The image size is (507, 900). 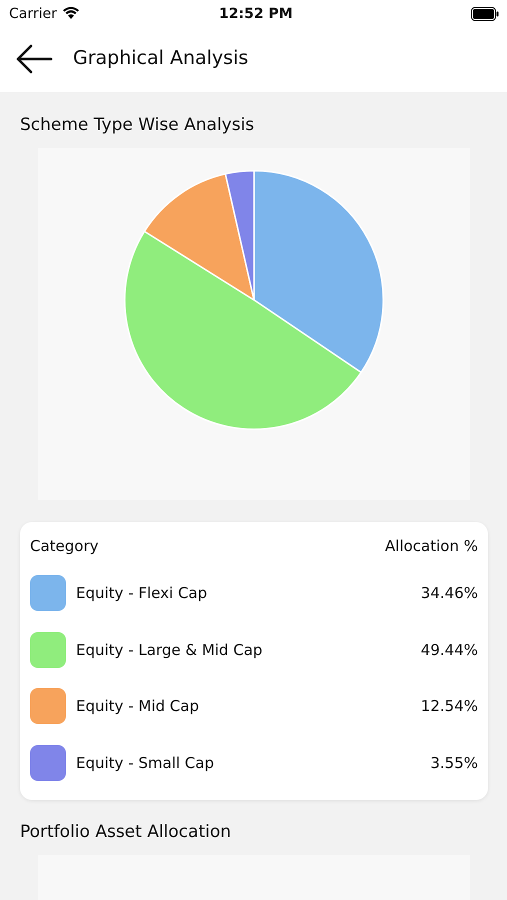 What do you see at coordinates (145, 763) in the screenshot?
I see `legend-label: Equity - Small Cap` at bounding box center [145, 763].